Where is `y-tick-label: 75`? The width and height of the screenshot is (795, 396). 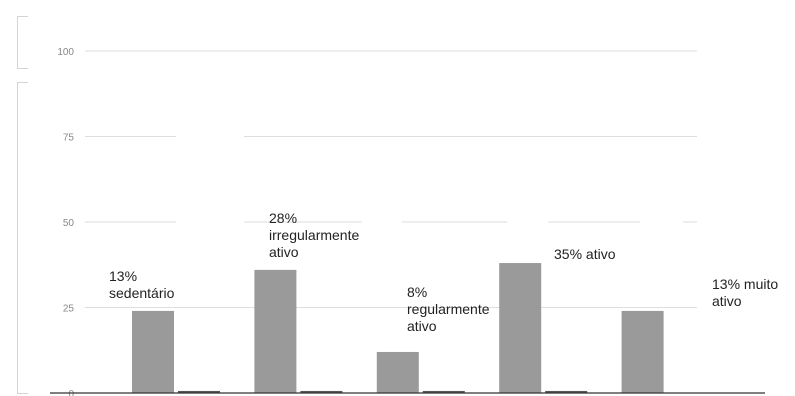 y-tick-label: 75 is located at coordinates (69, 138).